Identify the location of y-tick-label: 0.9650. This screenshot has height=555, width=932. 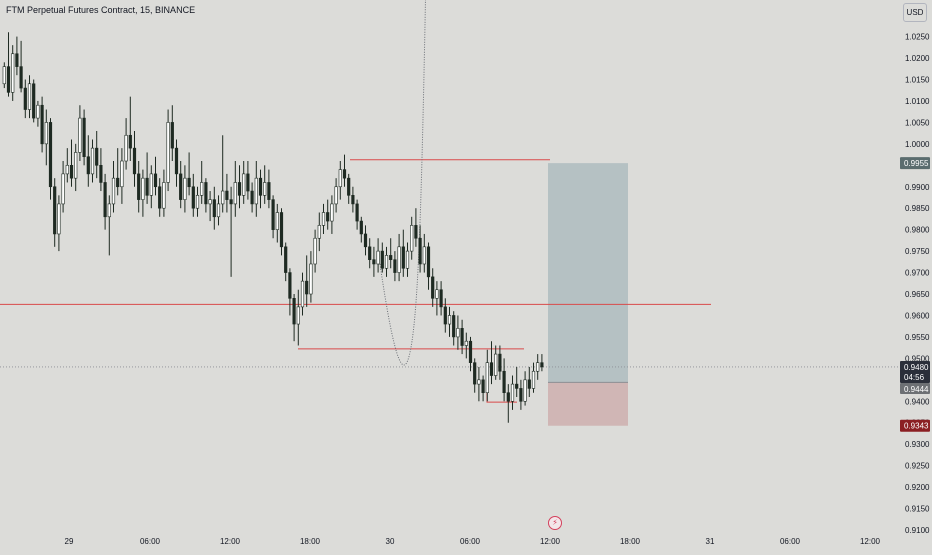
(917, 294).